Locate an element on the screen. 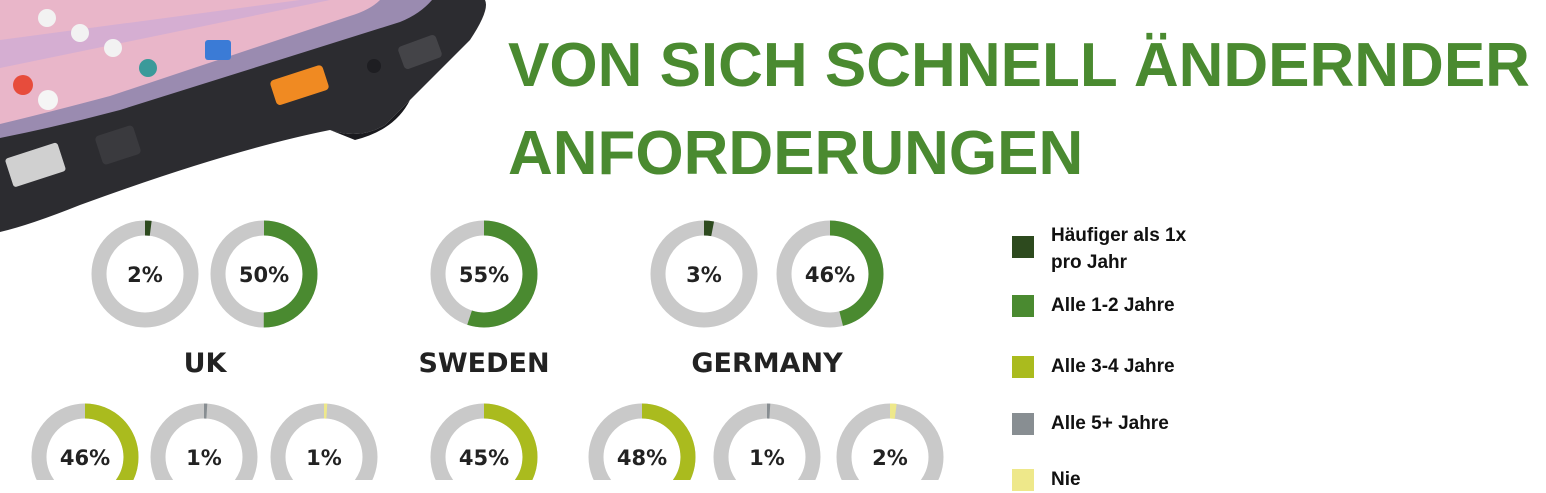 The width and height of the screenshot is (1546, 493). donut: 3% is located at coordinates (704, 274).